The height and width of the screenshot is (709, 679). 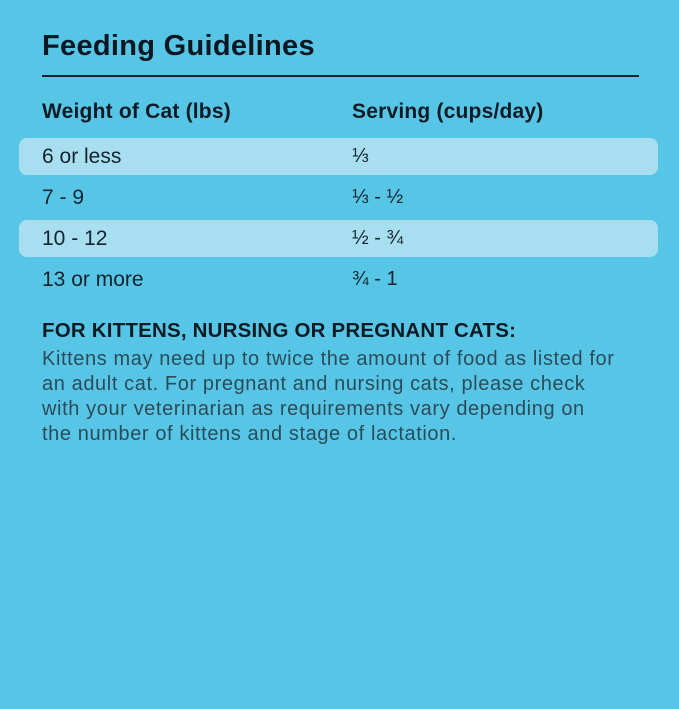 I want to click on table-row: 10 - 12 ½ - ¾, so click(x=338, y=238).